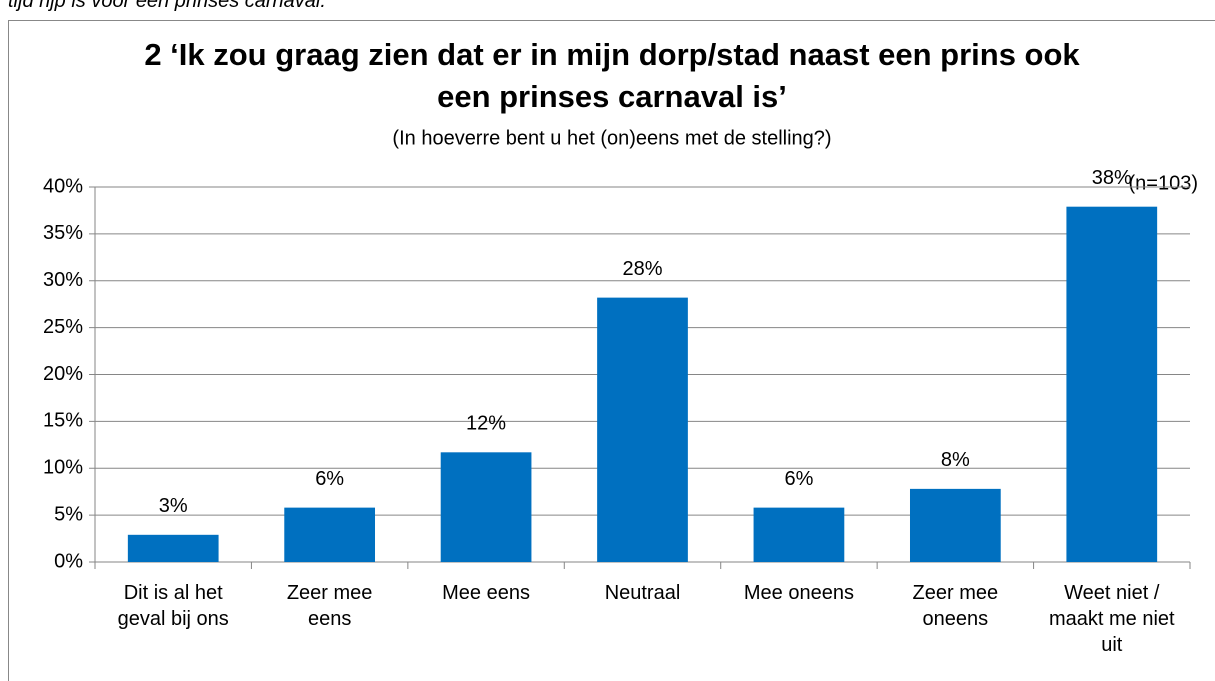  What do you see at coordinates (63, 233) in the screenshot?
I see `y-tick-label: 35%` at bounding box center [63, 233].